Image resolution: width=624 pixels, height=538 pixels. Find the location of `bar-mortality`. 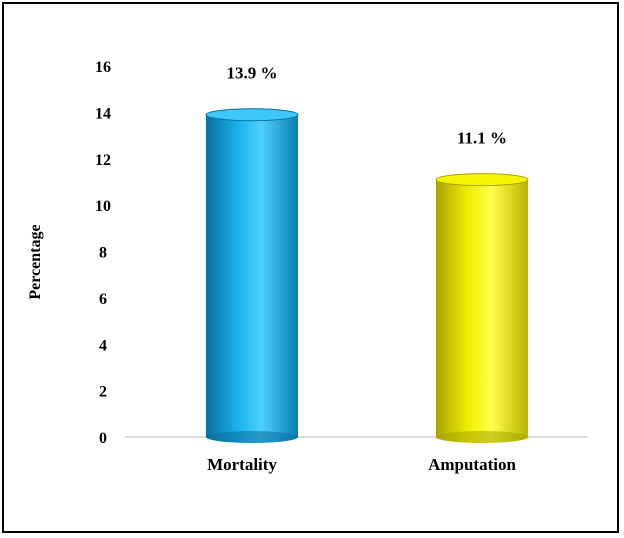

bar-mortality is located at coordinates (252, 275).